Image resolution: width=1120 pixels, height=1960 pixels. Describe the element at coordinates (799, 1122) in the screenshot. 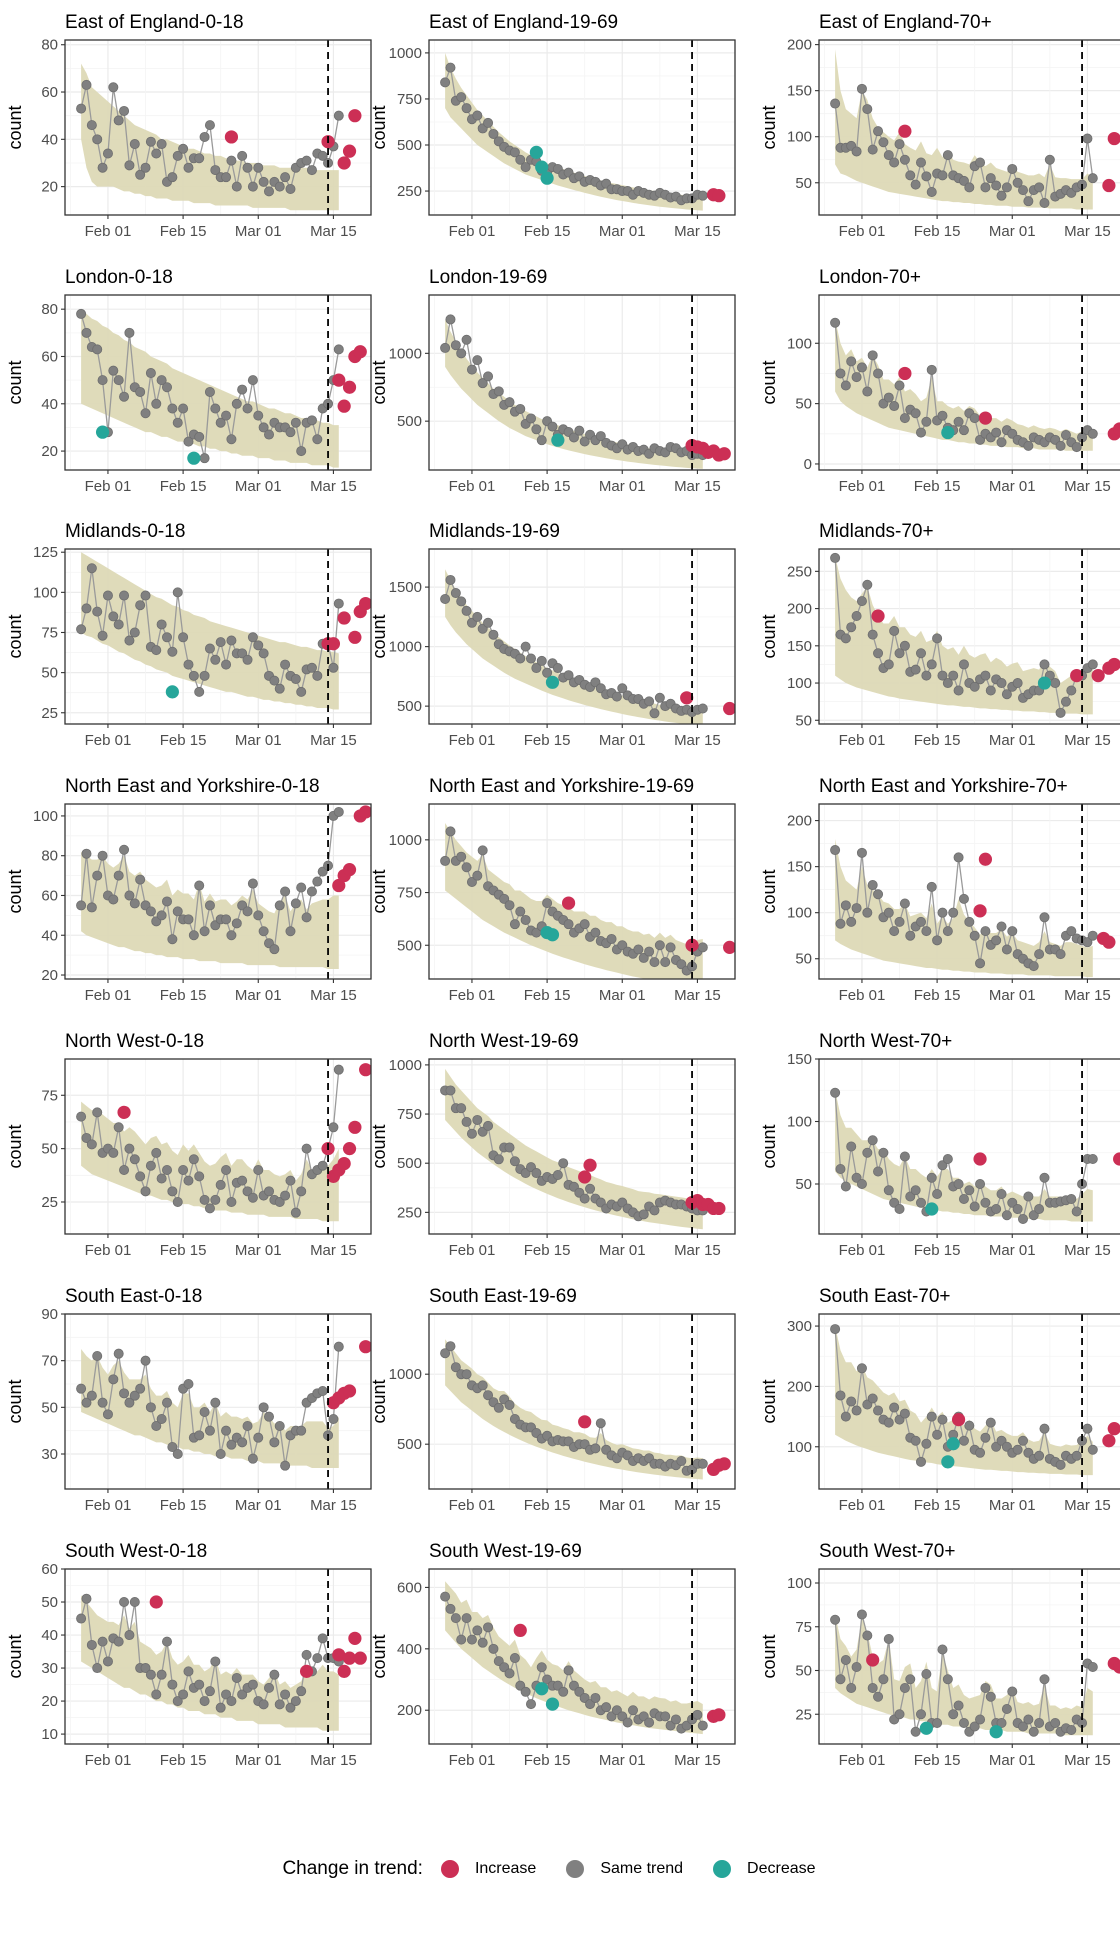

I see `y-tick-label: 100` at that location.